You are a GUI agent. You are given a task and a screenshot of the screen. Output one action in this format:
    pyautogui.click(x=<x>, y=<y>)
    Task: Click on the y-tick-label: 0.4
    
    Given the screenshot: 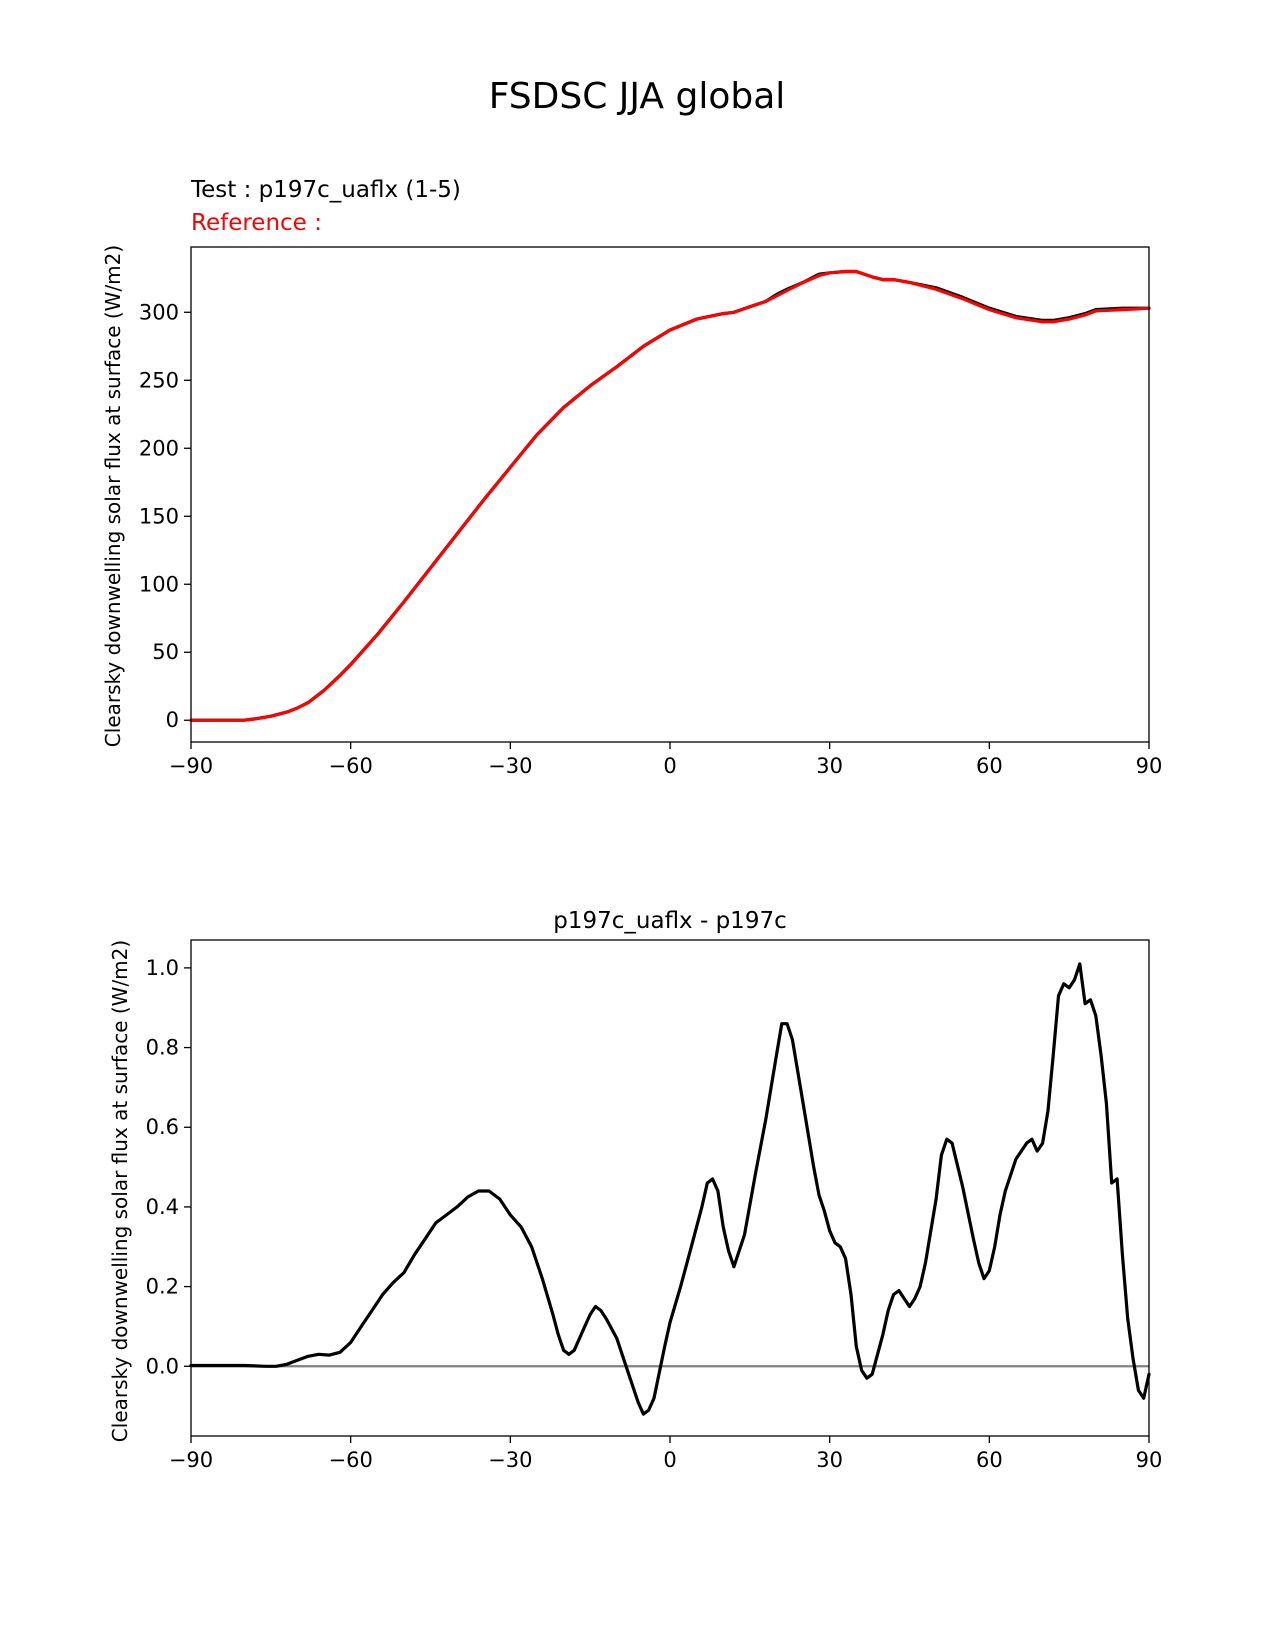 What is the action you would take?
    pyautogui.click(x=162, y=1207)
    